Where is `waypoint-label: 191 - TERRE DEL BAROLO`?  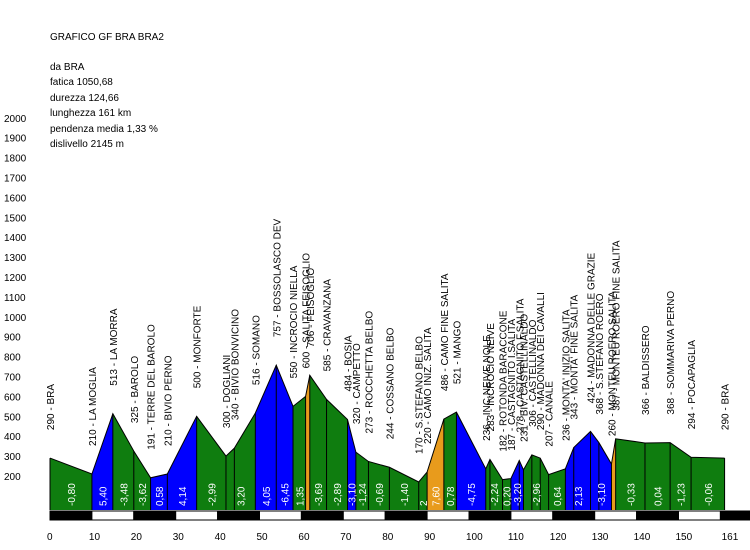 waypoint-label: 191 - TERRE DEL BAROLO is located at coordinates (152, 387).